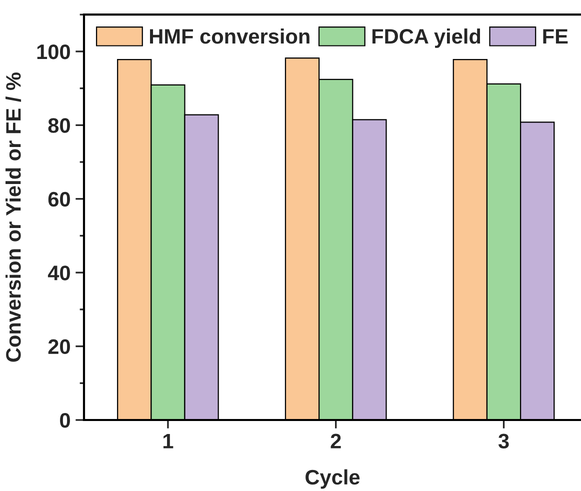 Image resolution: width=581 pixels, height=491 pixels. What do you see at coordinates (59, 125) in the screenshot?
I see `y-tick-label: 80` at bounding box center [59, 125].